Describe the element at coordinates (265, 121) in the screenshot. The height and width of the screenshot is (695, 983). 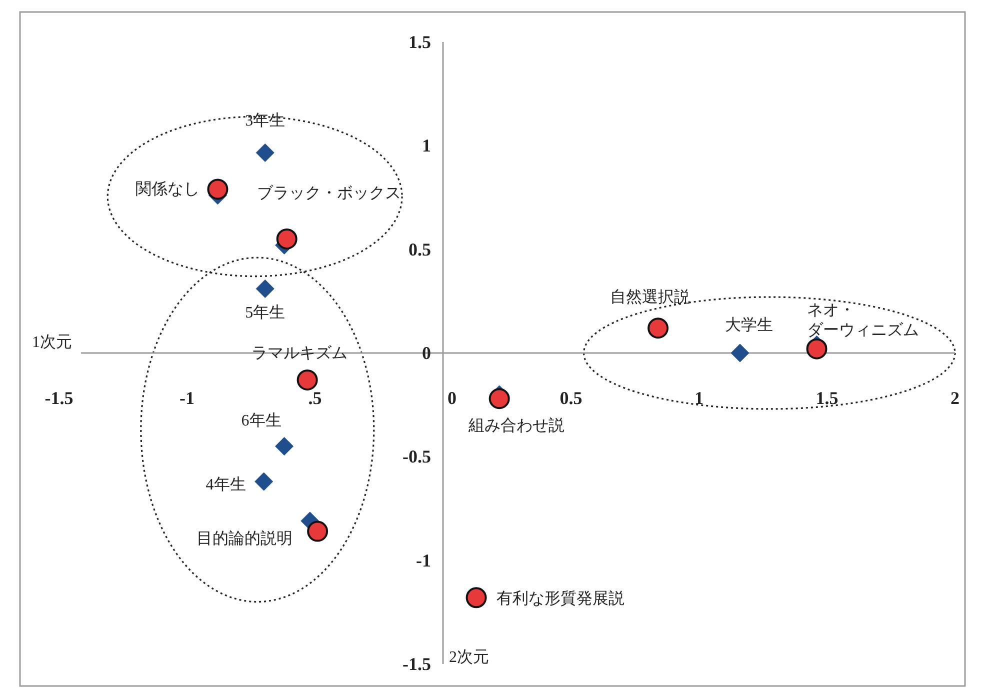
I see `annotation: 3年生` at that location.